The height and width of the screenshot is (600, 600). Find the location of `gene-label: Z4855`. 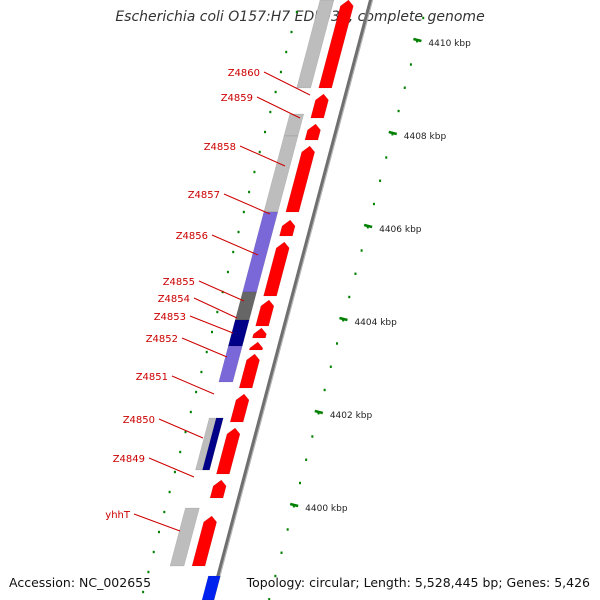

gene-label: Z4855 is located at coordinates (179, 282).